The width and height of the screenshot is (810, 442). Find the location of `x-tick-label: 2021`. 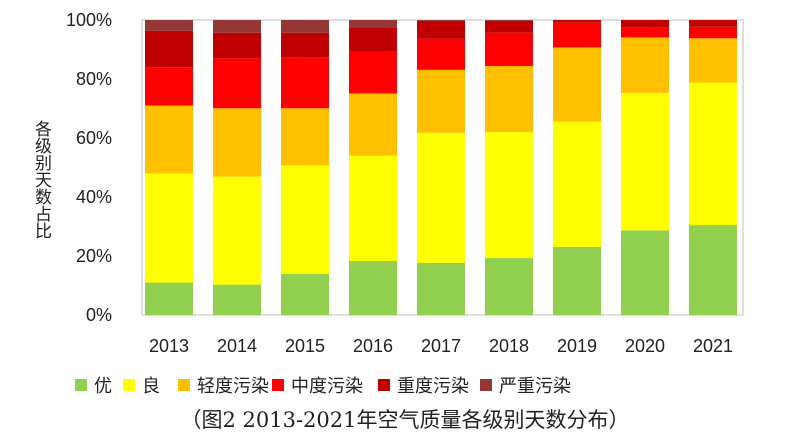

x-tick-label: 2021 is located at coordinates (713, 346).